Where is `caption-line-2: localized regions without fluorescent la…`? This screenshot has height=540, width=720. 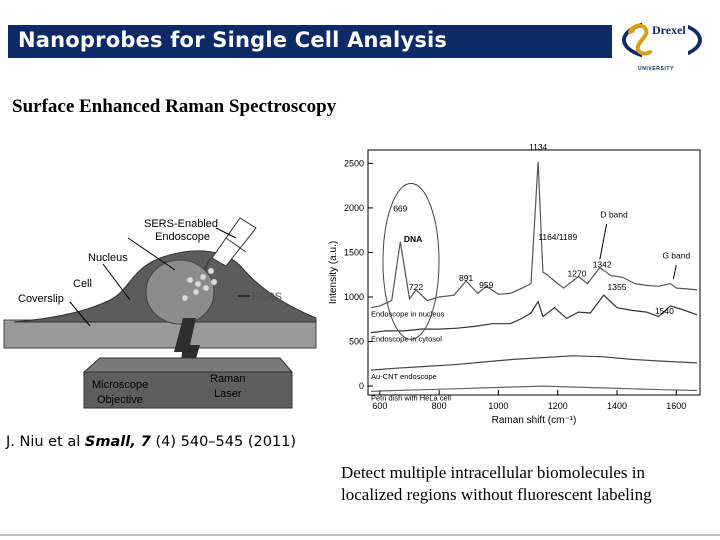 caption-line-2: localized regions without fluorescent la… is located at coordinates (496, 494).